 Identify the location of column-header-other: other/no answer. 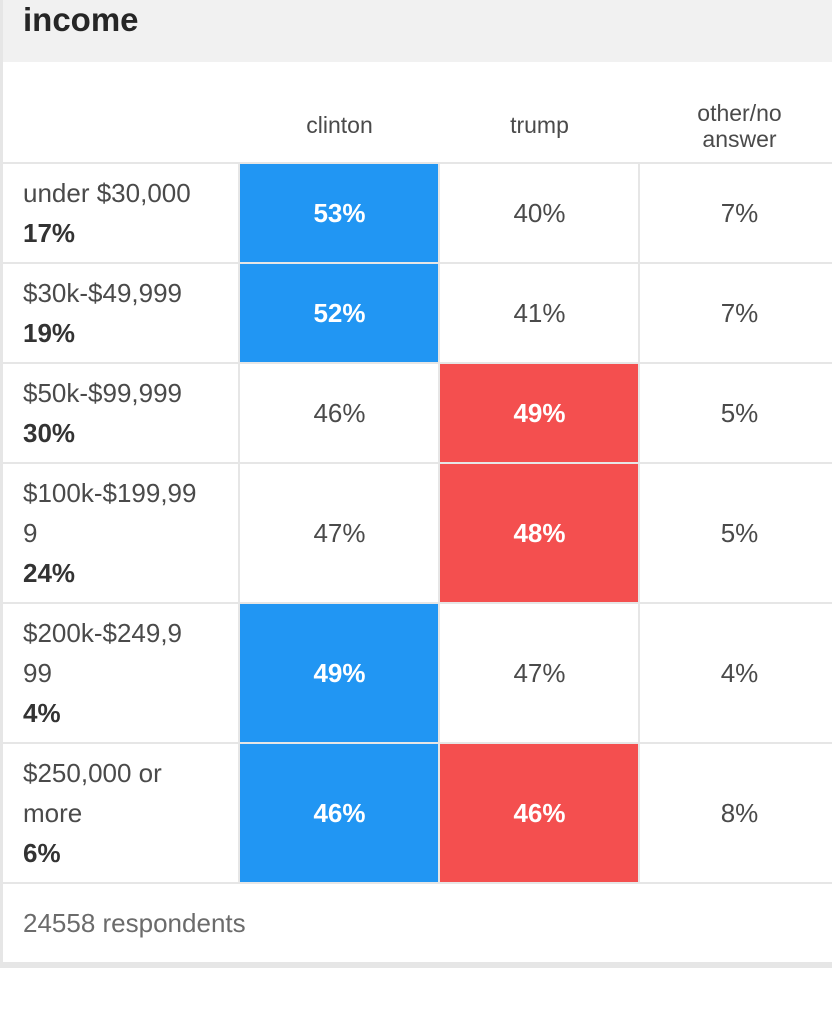
(736, 126).